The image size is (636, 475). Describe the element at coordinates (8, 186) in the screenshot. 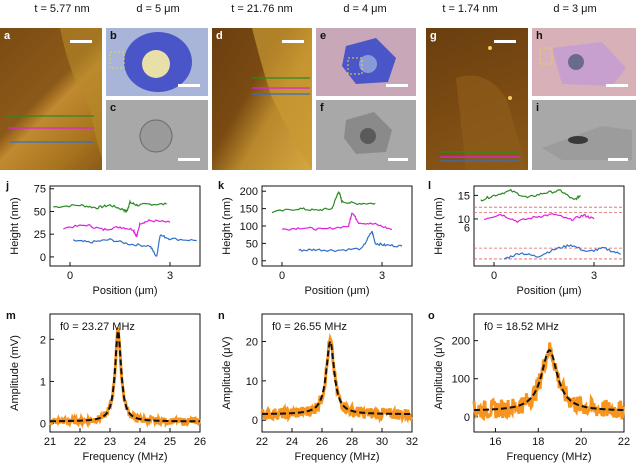

I see `plot-letter-j: j` at that location.